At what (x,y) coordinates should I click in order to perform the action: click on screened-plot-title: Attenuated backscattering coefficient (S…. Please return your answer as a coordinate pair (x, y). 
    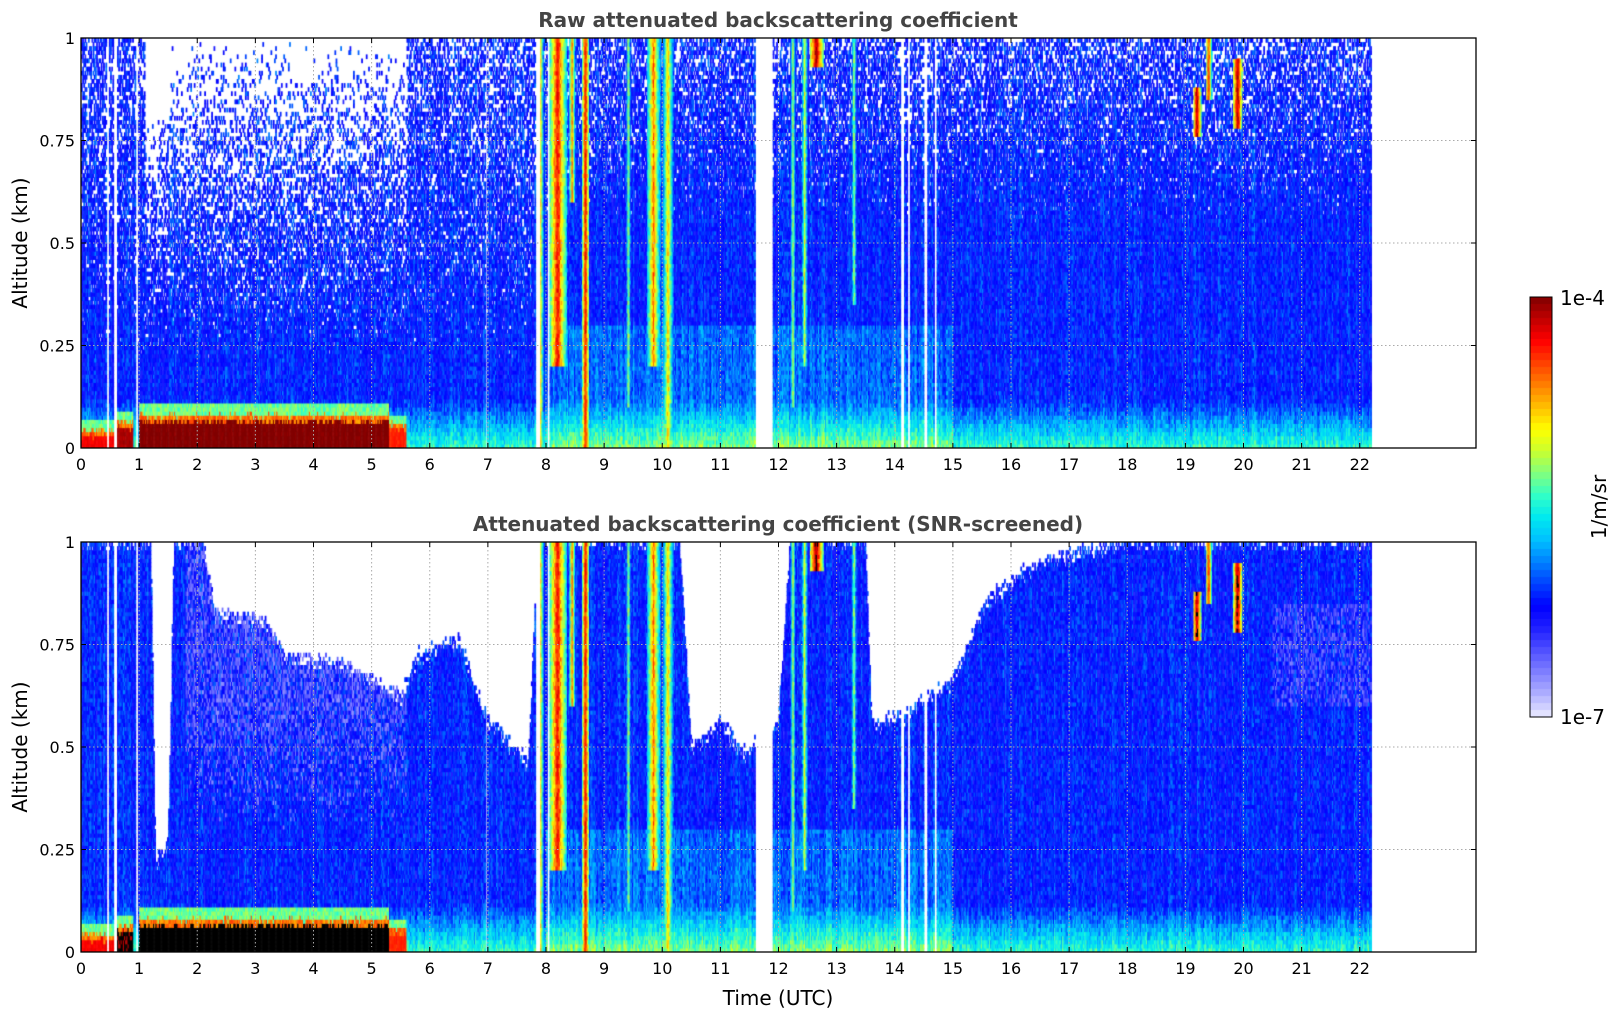
    Looking at the image, I should click on (778, 524).